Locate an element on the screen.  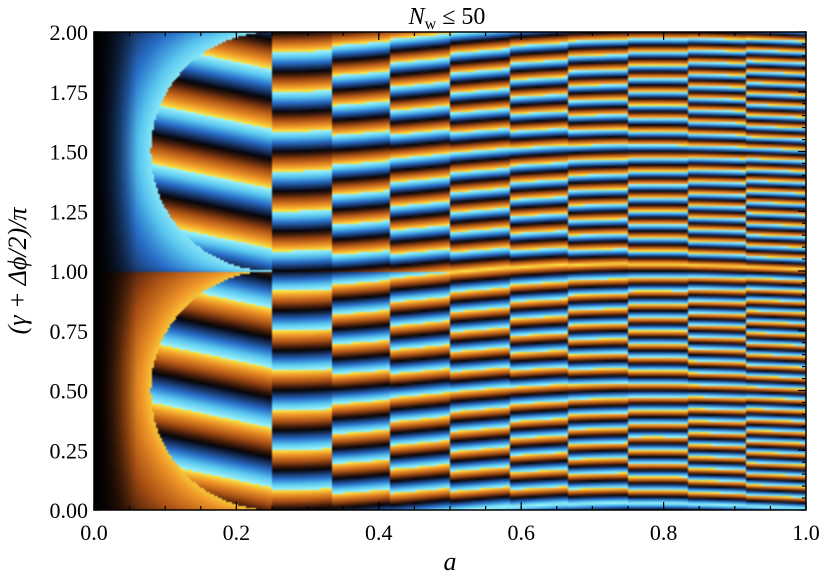
x-axis-label: a is located at coordinates (450, 561).